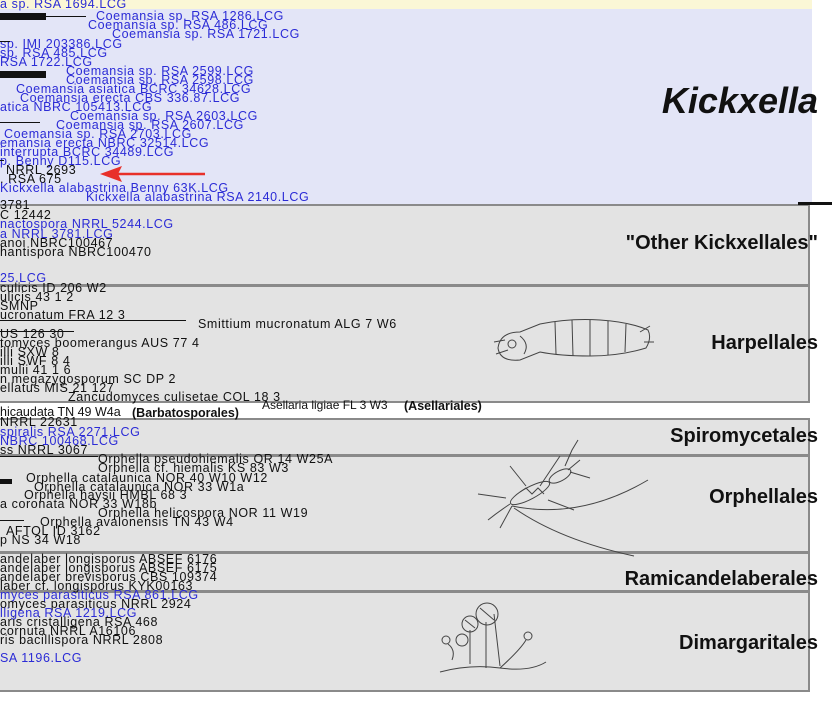 The height and width of the screenshot is (702, 832). I want to click on taxon-label: emansia erecta NBRC 32514.LCG, so click(105, 143).